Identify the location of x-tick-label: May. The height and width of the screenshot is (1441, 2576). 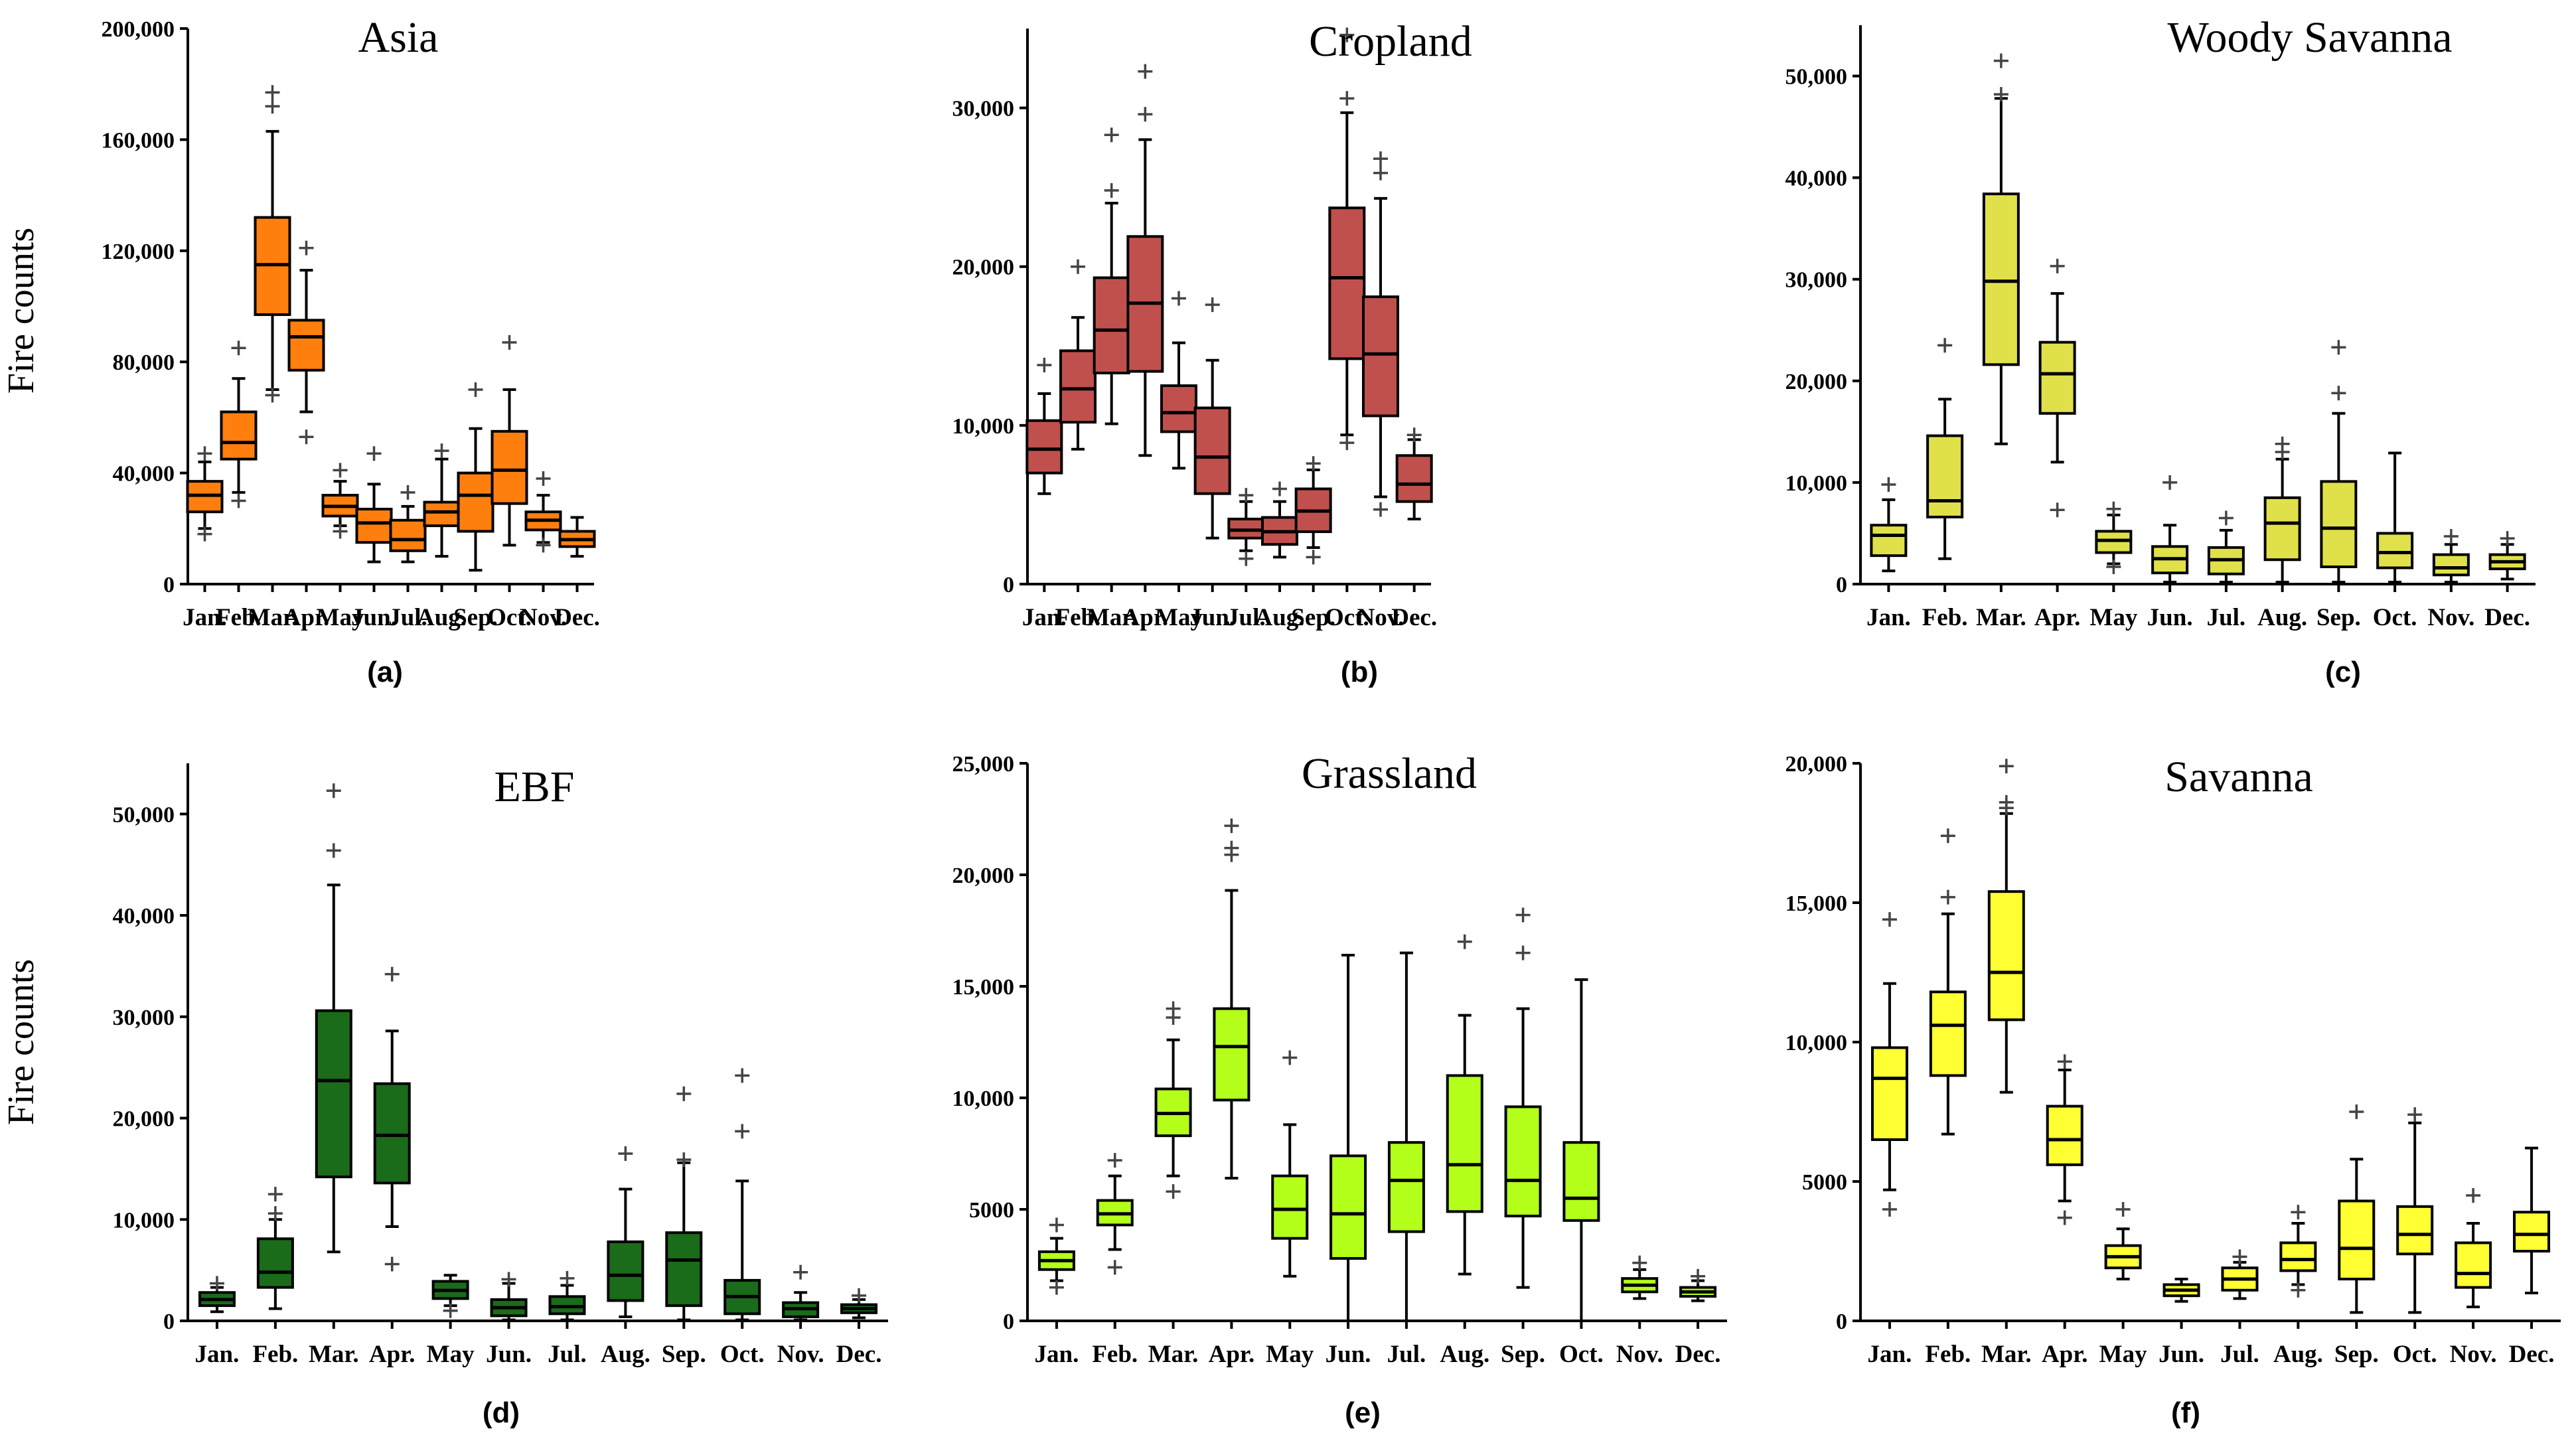
(340, 617).